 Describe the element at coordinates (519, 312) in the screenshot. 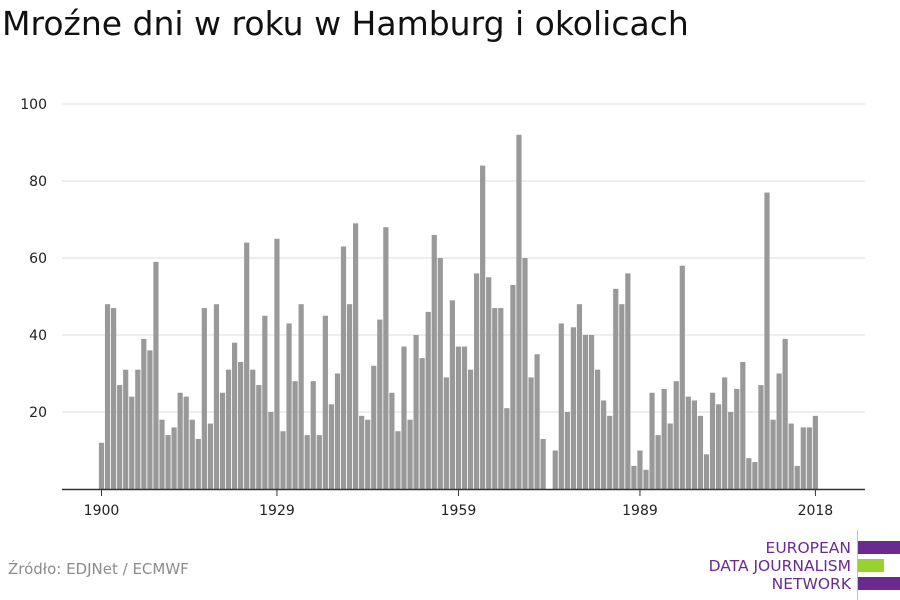

I see `bar-1969` at that location.